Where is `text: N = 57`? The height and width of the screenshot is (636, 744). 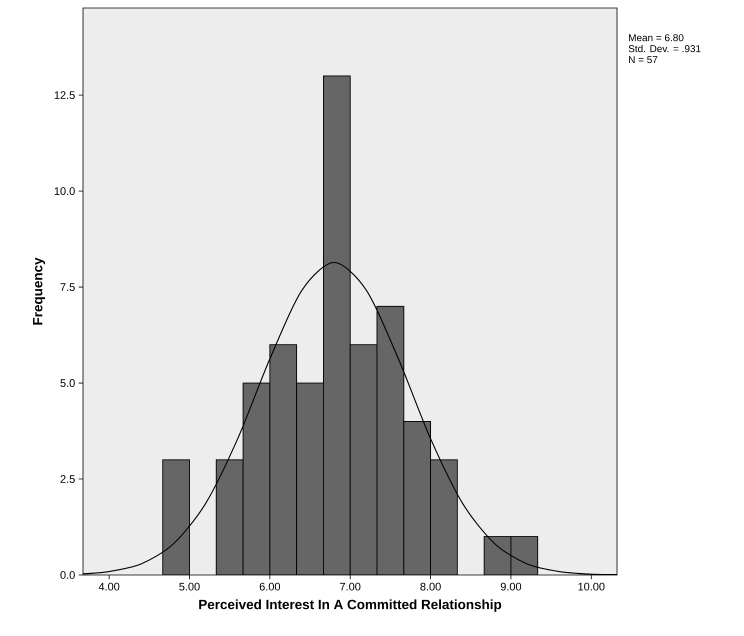
text: N = 57 is located at coordinates (643, 60).